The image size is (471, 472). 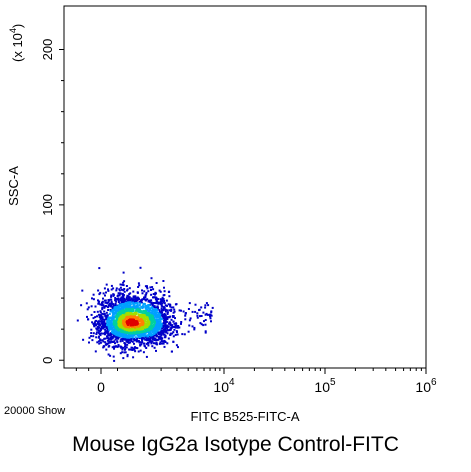 What do you see at coordinates (224, 386) in the screenshot?
I see `x-tick-label-1: 104` at bounding box center [224, 386].